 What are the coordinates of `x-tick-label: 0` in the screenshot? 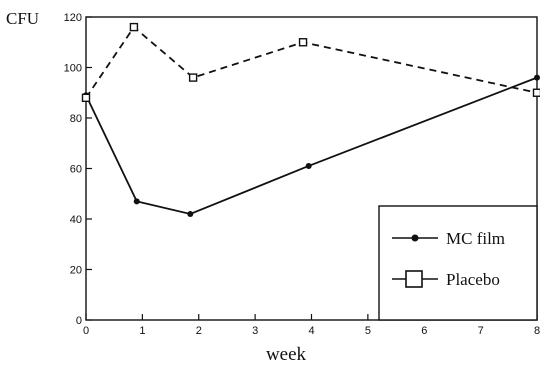 It's located at (86, 331).